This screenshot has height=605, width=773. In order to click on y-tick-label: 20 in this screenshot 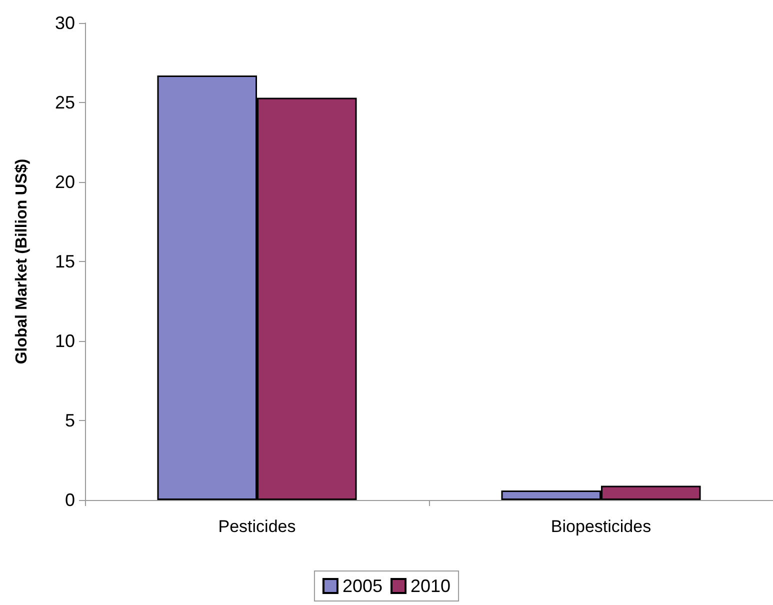, I will do `click(64, 182)`.